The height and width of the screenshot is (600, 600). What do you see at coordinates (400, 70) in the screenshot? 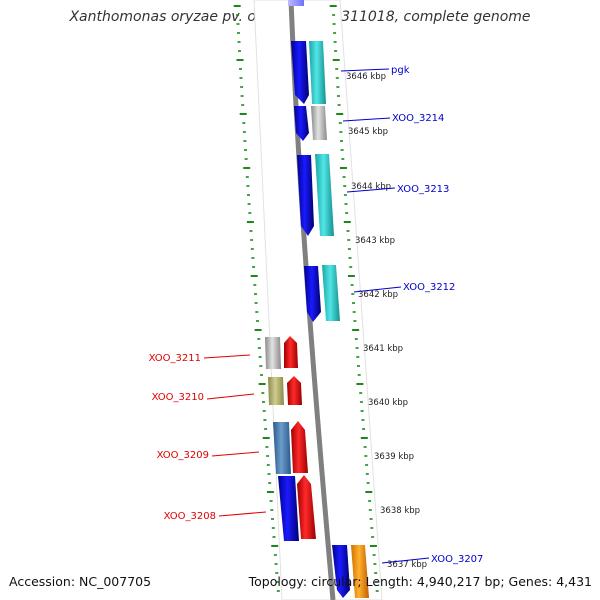
I see `gene-label-pgk: pgk` at bounding box center [400, 70].